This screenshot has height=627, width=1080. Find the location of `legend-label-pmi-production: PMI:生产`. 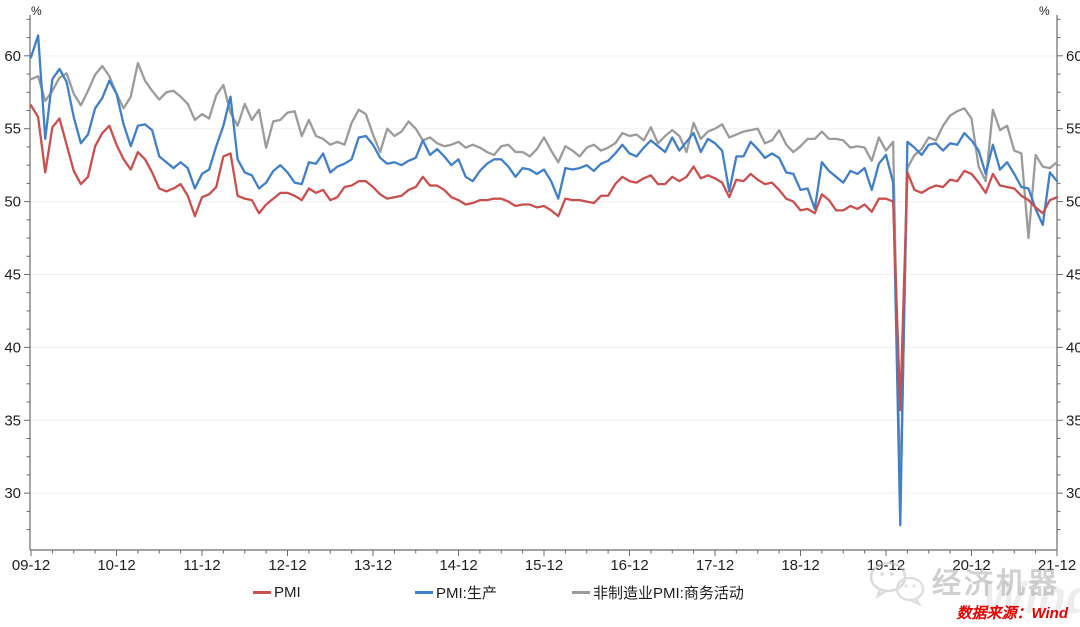

legend-label-pmi-production: PMI:生产 is located at coordinates (466, 593).